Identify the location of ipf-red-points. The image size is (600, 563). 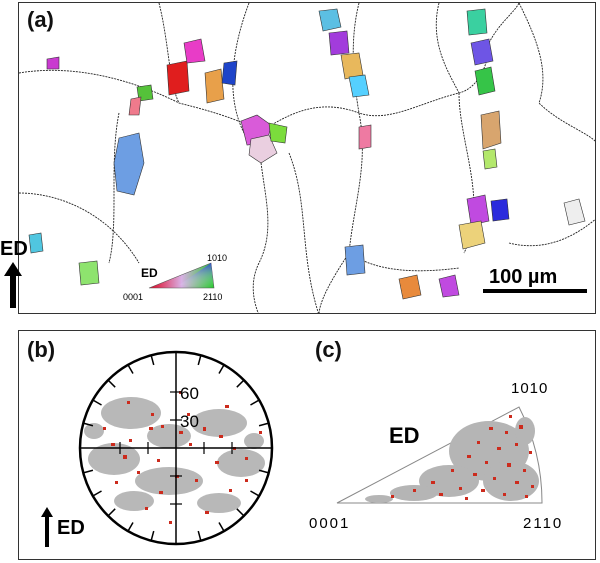
(462, 457).